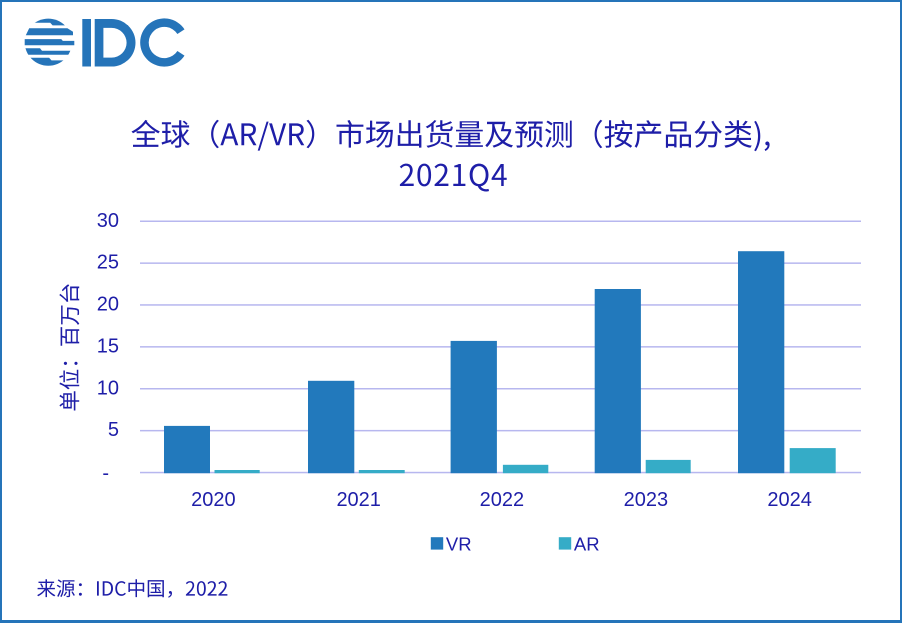  What do you see at coordinates (646, 500) in the screenshot?
I see `svg-text: 2023` at bounding box center [646, 500].